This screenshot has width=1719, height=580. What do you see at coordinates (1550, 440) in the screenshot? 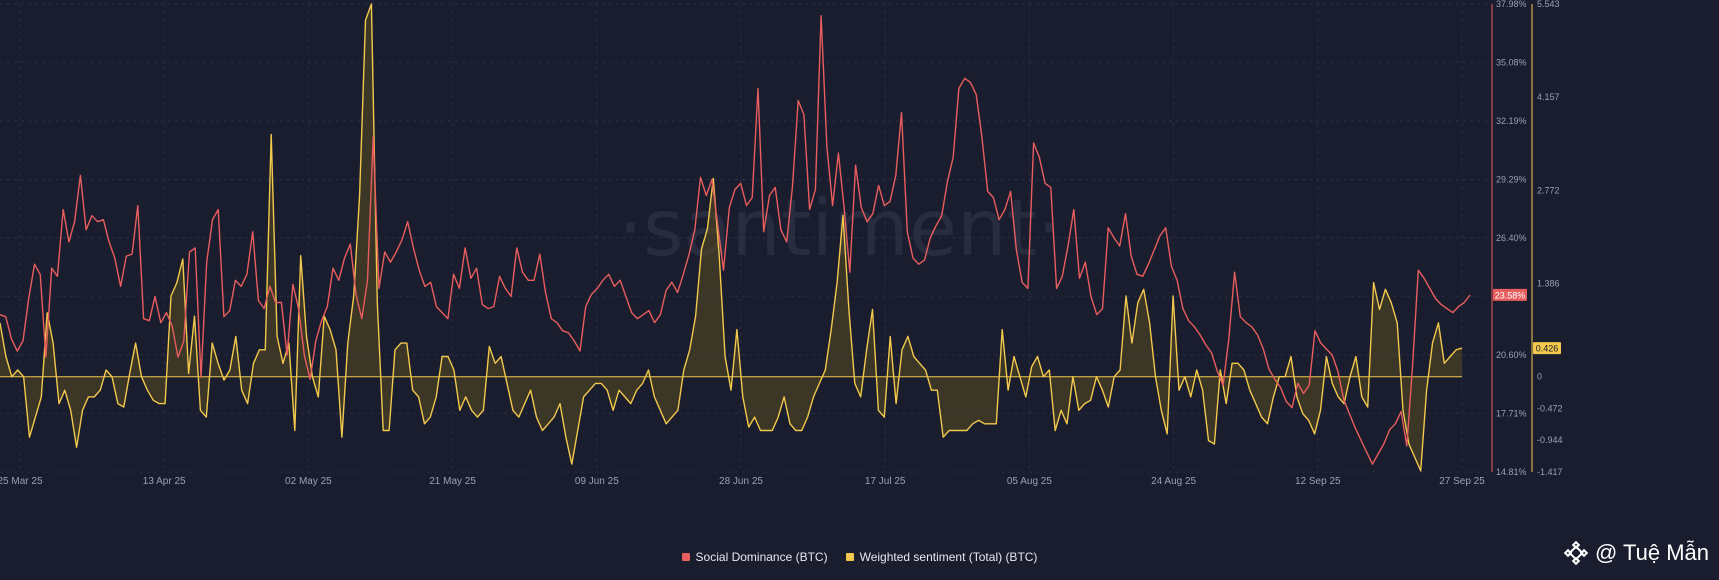
I see `right-axis-tick-label: -0.944` at bounding box center [1550, 440].